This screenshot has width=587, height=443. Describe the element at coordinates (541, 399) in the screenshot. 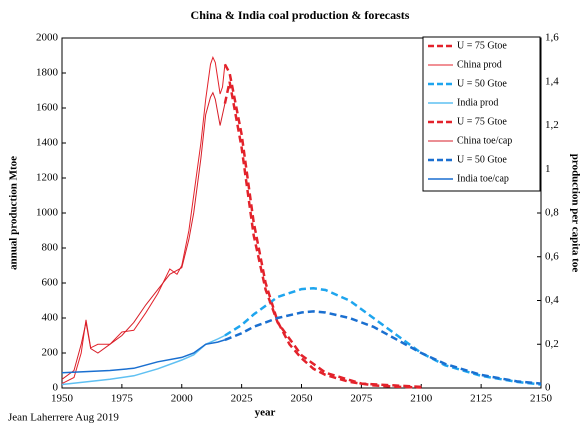

I see `x-tick-label: 2150` at that location.